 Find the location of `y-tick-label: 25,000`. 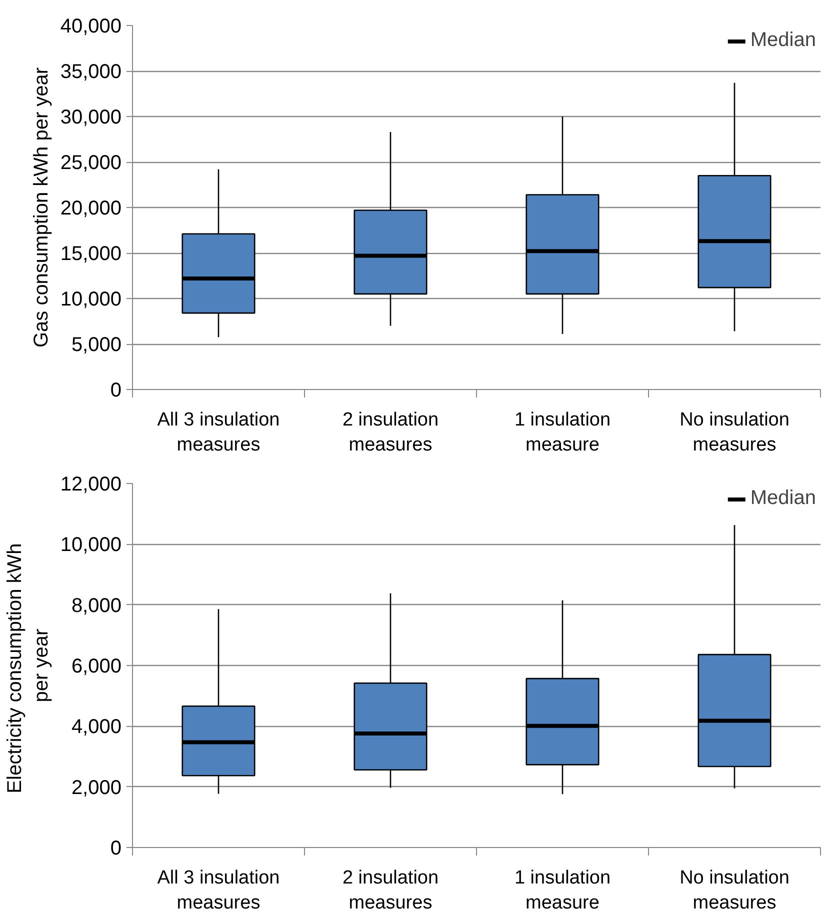

y-tick-label: 25,000 is located at coordinates (91, 163).